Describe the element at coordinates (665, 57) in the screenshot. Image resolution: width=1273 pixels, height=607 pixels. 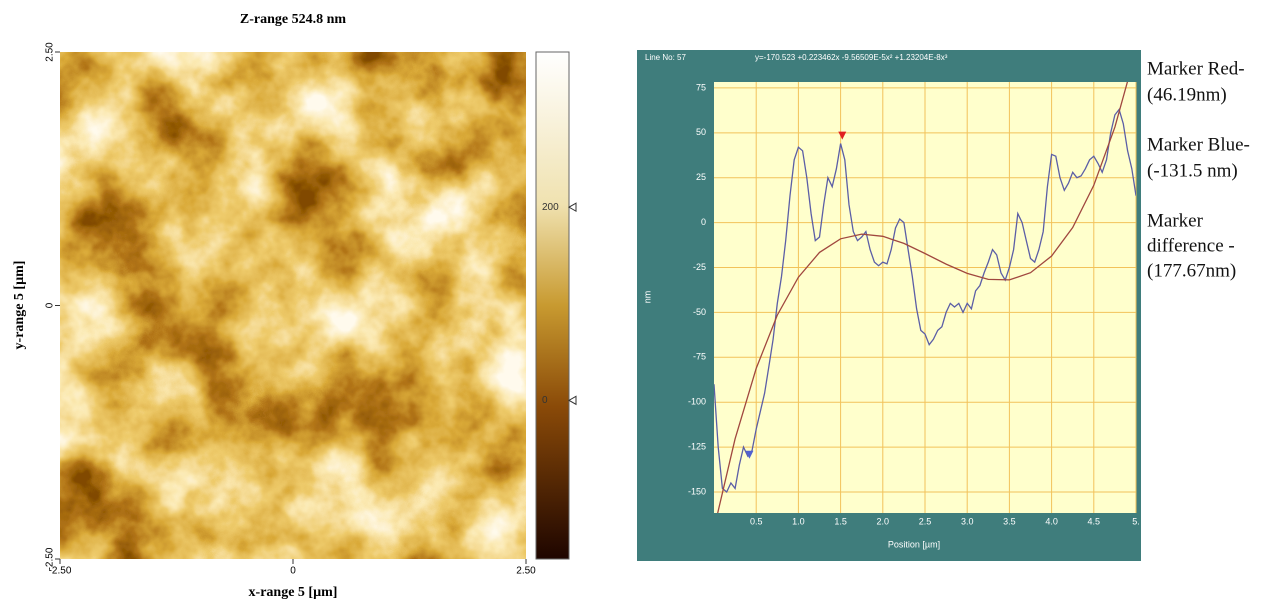
I see `header: Line No: 57` at that location.